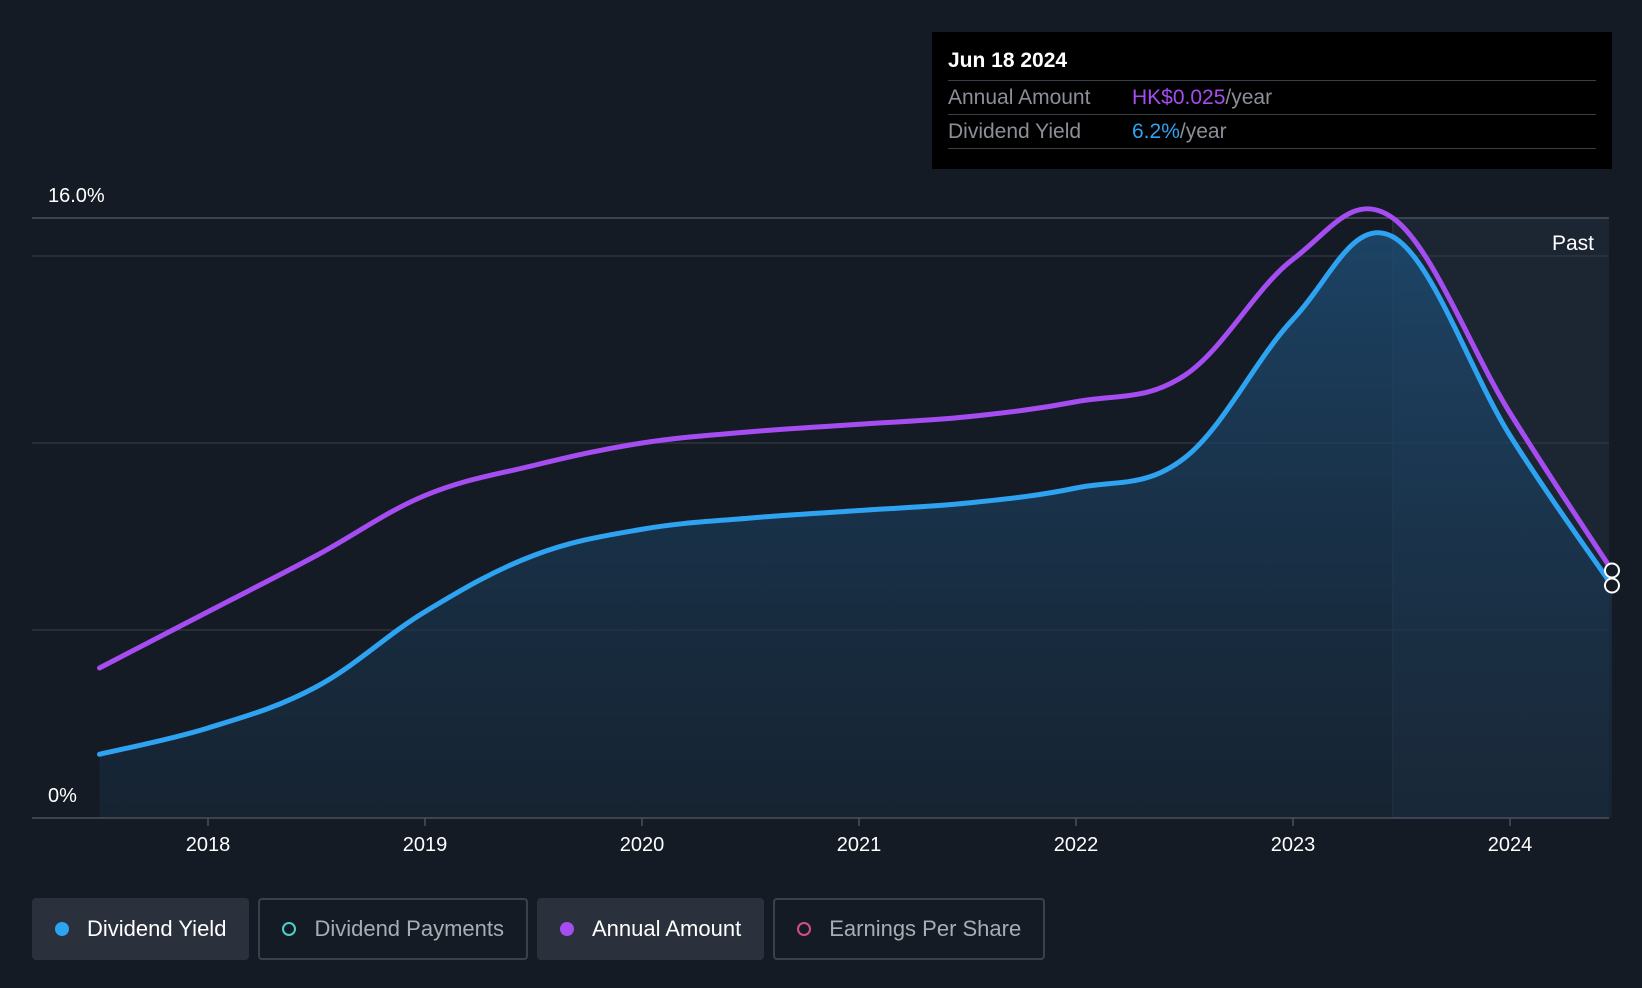 The image size is (1642, 988). What do you see at coordinates (208, 845) in the screenshot?
I see `x-tick-label: 2018` at bounding box center [208, 845].